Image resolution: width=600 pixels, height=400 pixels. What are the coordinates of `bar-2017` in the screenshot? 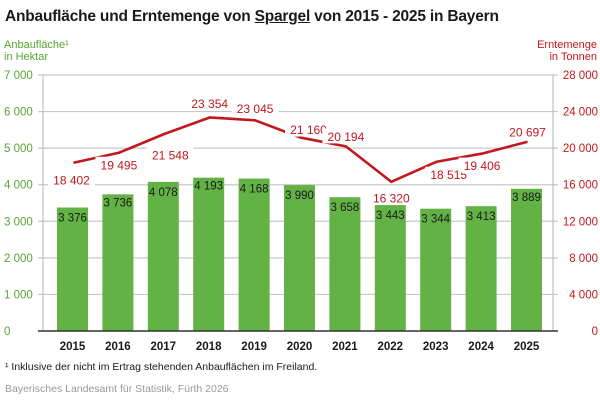 It's located at (163, 256).